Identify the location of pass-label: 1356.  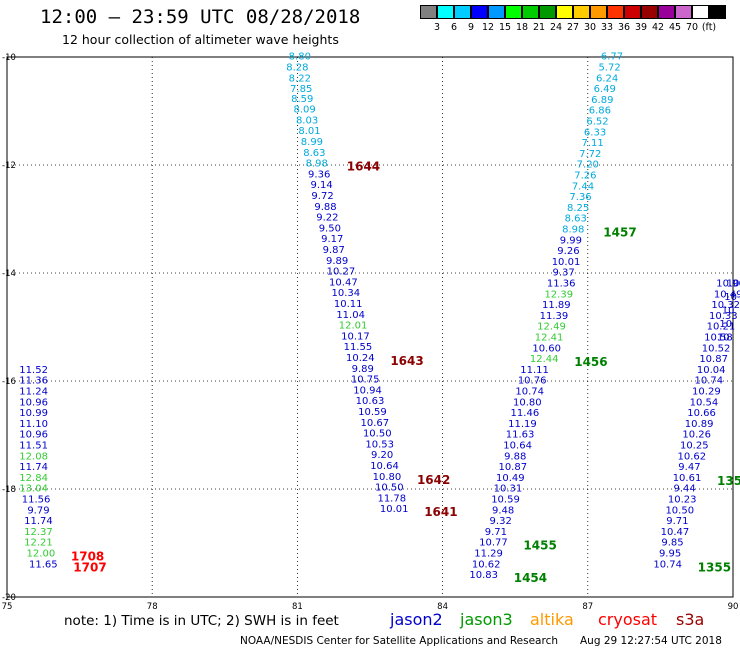
(728, 481).